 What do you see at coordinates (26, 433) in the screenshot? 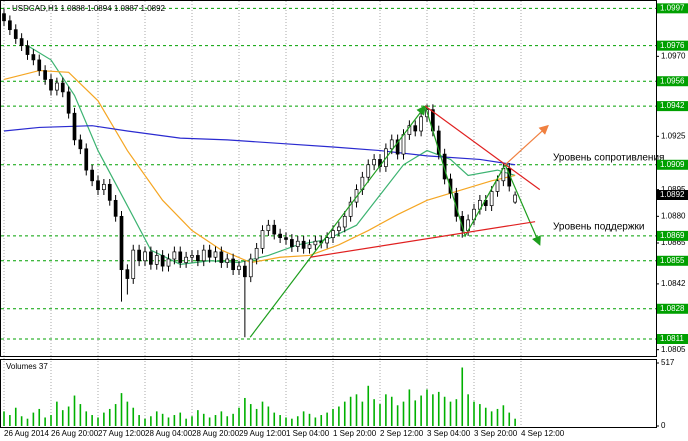
I see `x-tick-label: 26 Aug 2014` at bounding box center [26, 433].